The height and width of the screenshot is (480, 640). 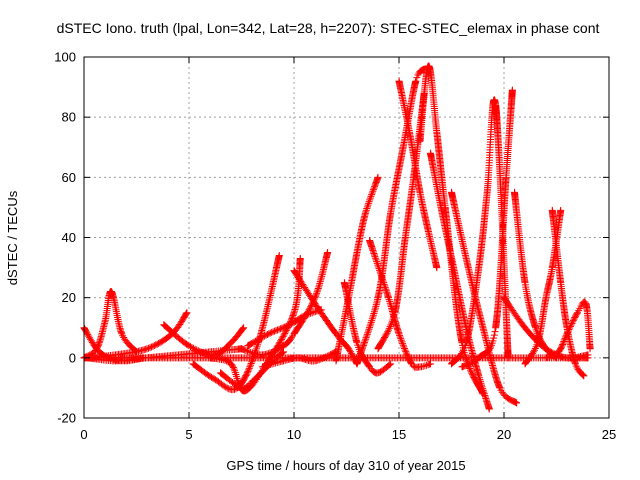 I want to click on x-tick-label: 10, so click(x=294, y=434).